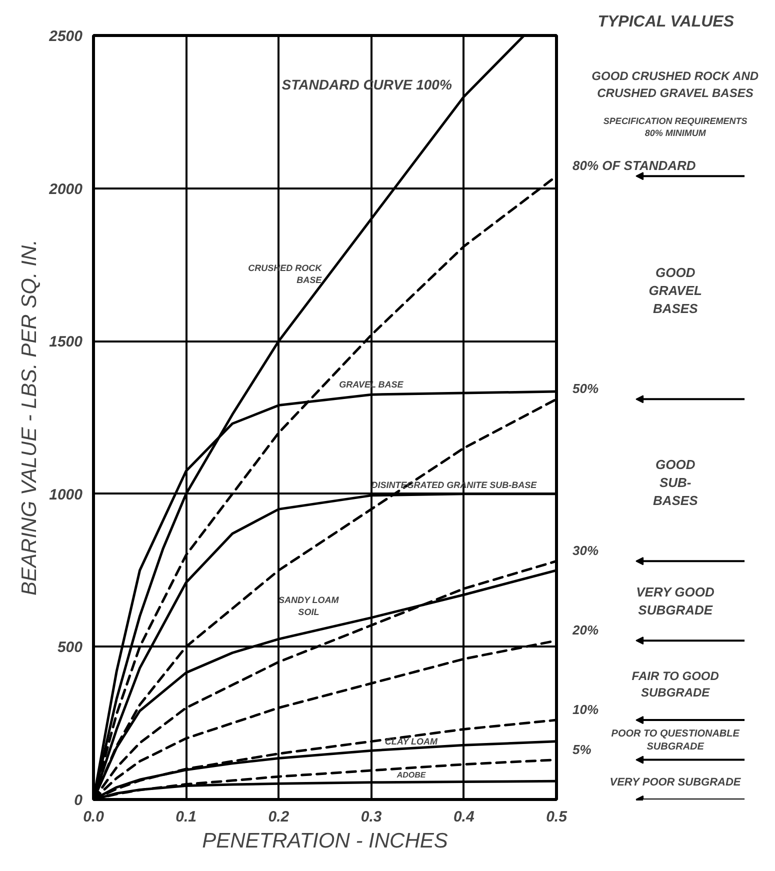 Image resolution: width=775 pixels, height=871 pixels. What do you see at coordinates (585, 710) in the screenshot?
I see `series-label: 10%` at bounding box center [585, 710].